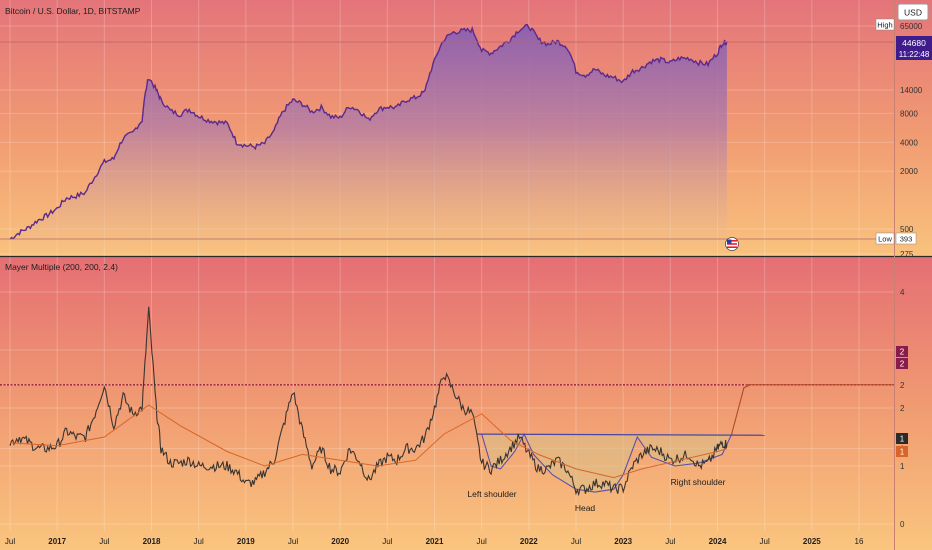 This screenshot has width=932, height=550. Describe the element at coordinates (909, 142) in the screenshot. I see `price-tick-label-3: 4000` at that location.